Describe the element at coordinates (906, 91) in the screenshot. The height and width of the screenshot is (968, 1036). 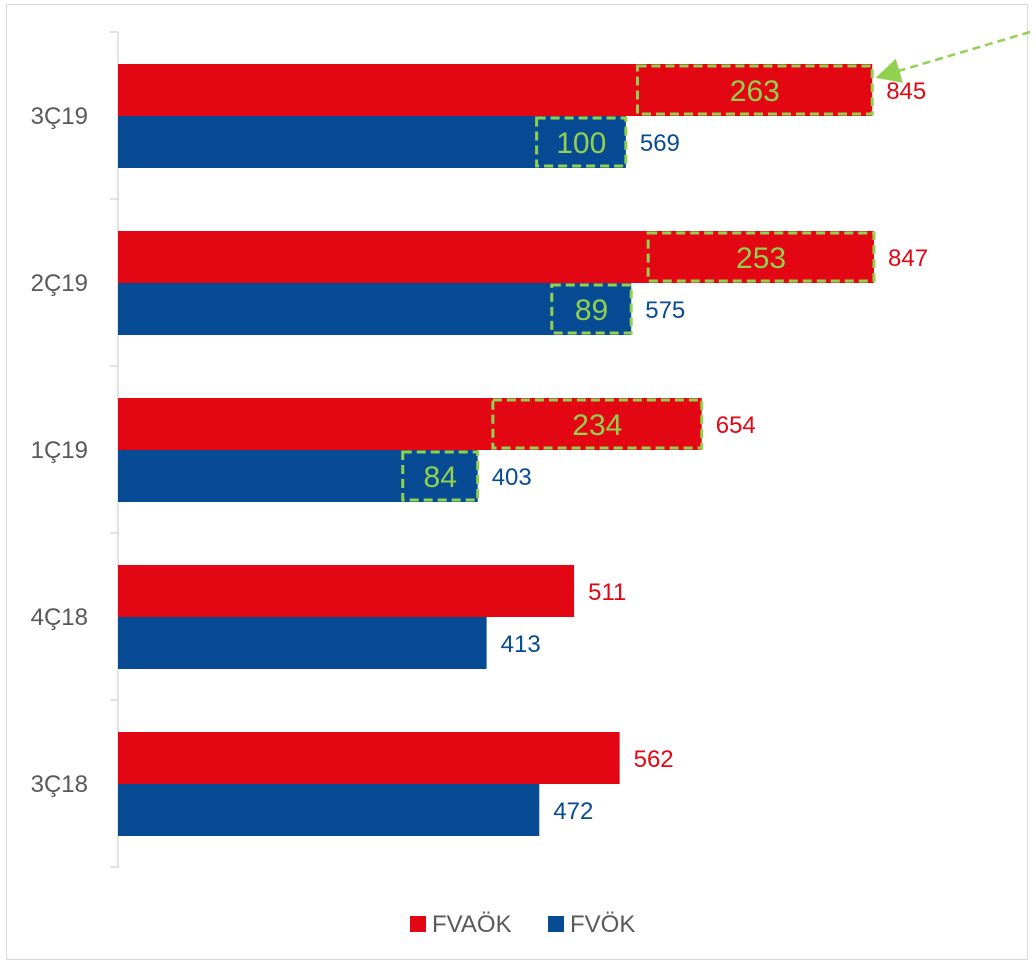
I see `data-label: 845` at that location.